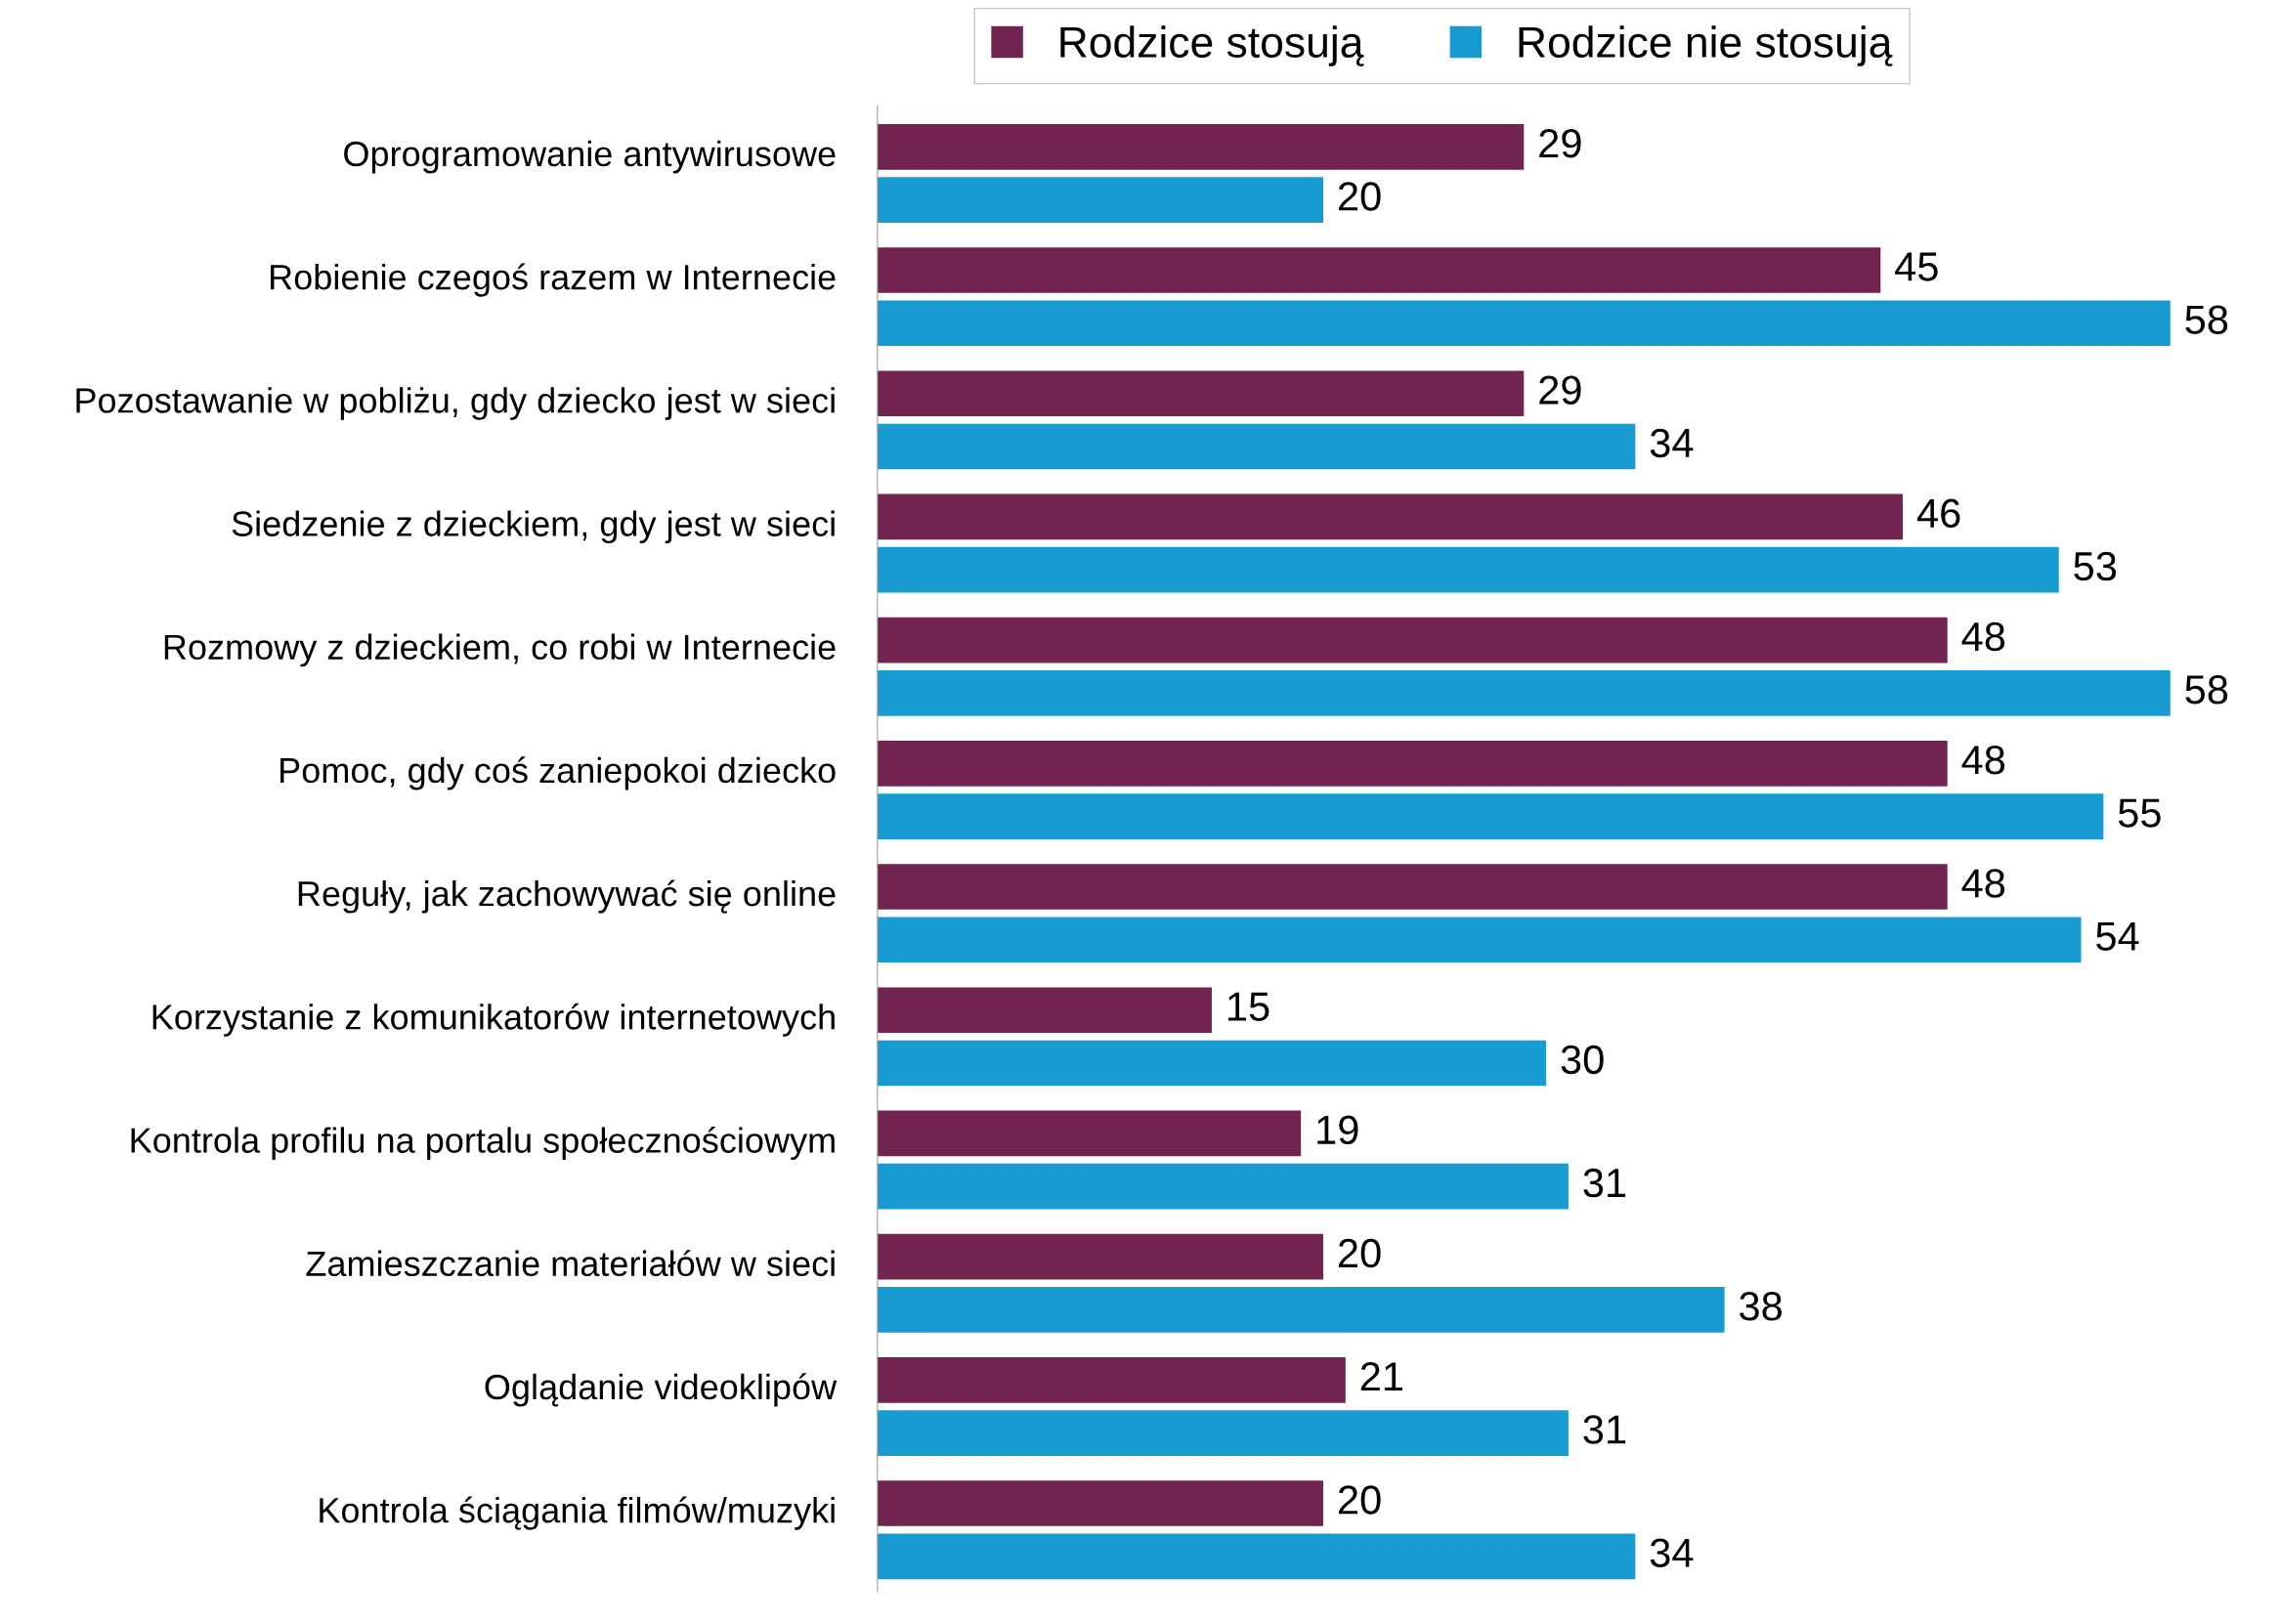  I want to click on y-tick-label: Rozmowy z dzieckiem, co robi w Internecie, so click(500, 650).